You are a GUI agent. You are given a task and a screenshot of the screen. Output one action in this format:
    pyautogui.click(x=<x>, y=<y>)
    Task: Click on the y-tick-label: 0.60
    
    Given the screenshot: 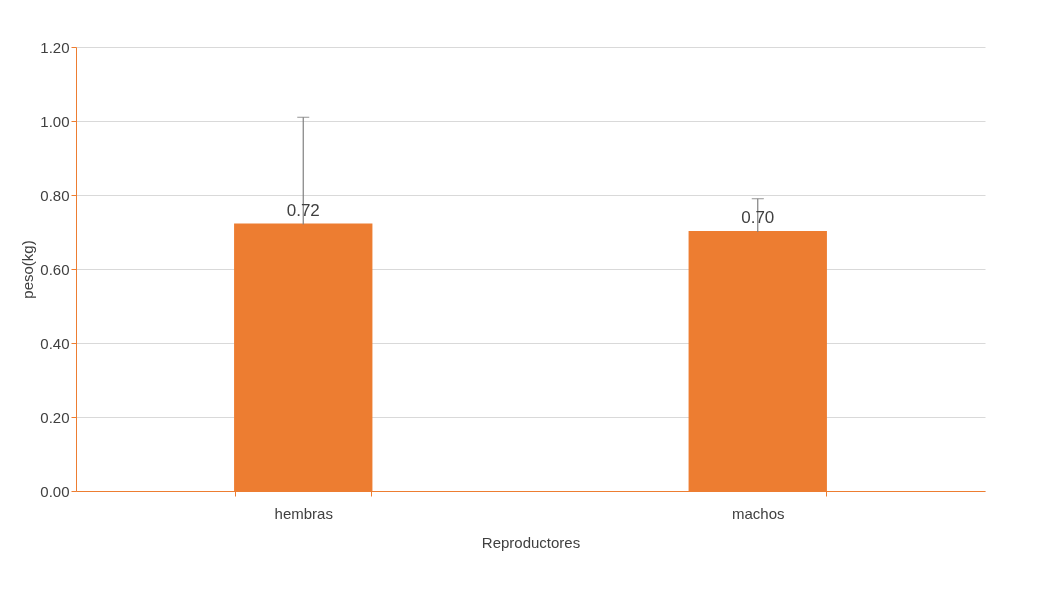 What is the action you would take?
    pyautogui.click(x=55, y=269)
    